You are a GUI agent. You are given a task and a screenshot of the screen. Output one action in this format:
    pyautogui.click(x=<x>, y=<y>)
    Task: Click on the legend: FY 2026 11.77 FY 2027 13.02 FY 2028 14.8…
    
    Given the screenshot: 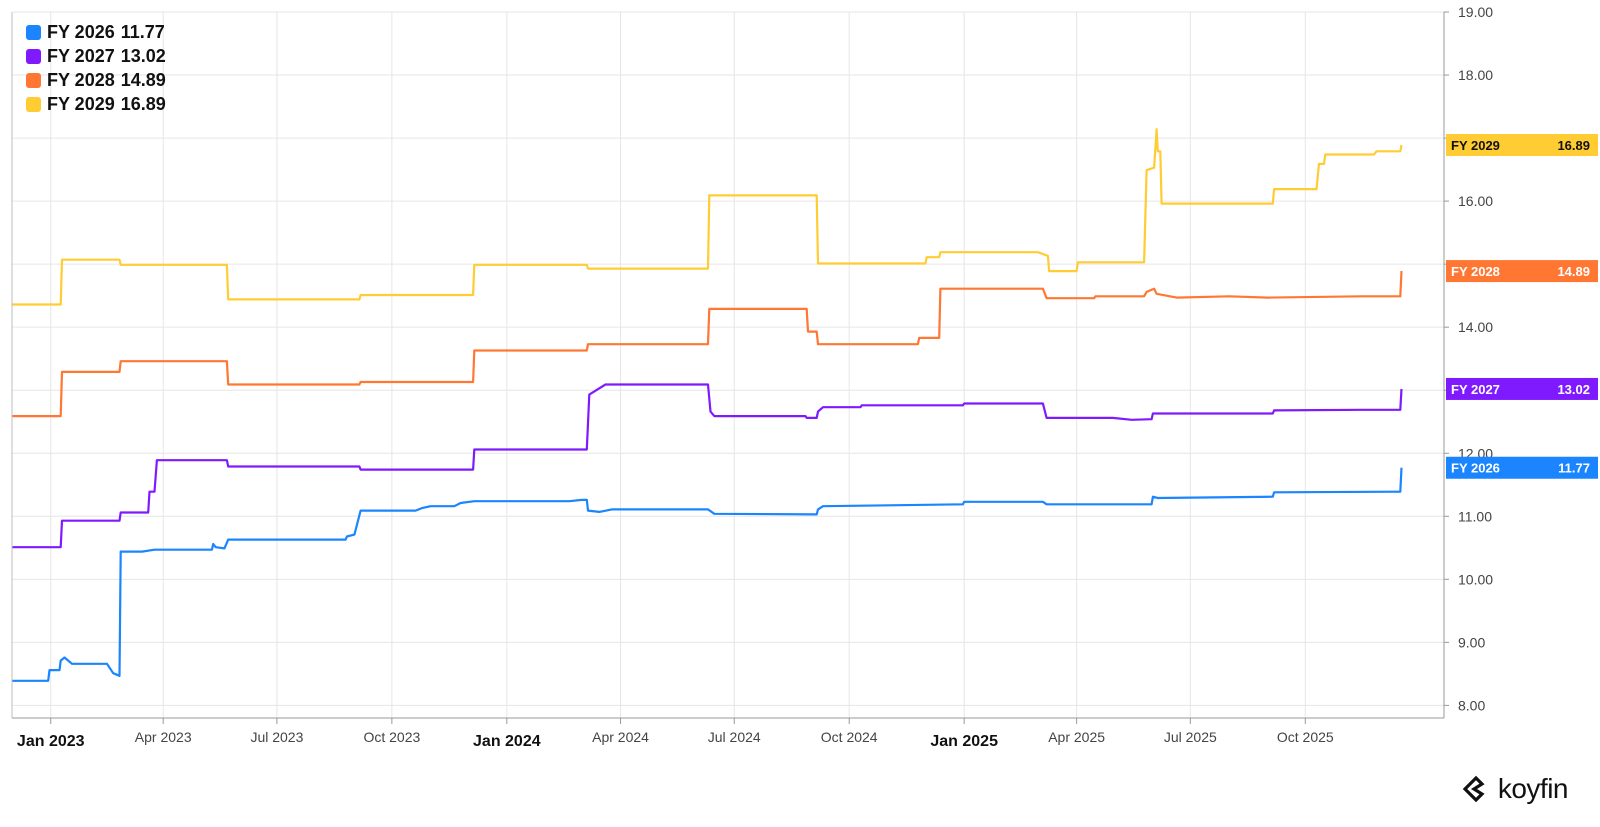 What is the action you would take?
    pyautogui.click(x=96, y=68)
    